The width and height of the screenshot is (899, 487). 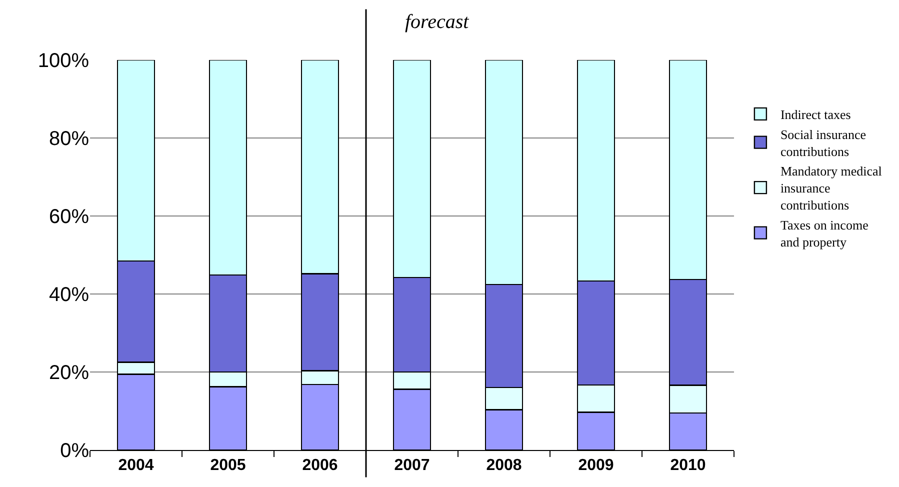 What do you see at coordinates (596, 465) in the screenshot?
I see `x-tick-label: 2009` at bounding box center [596, 465].